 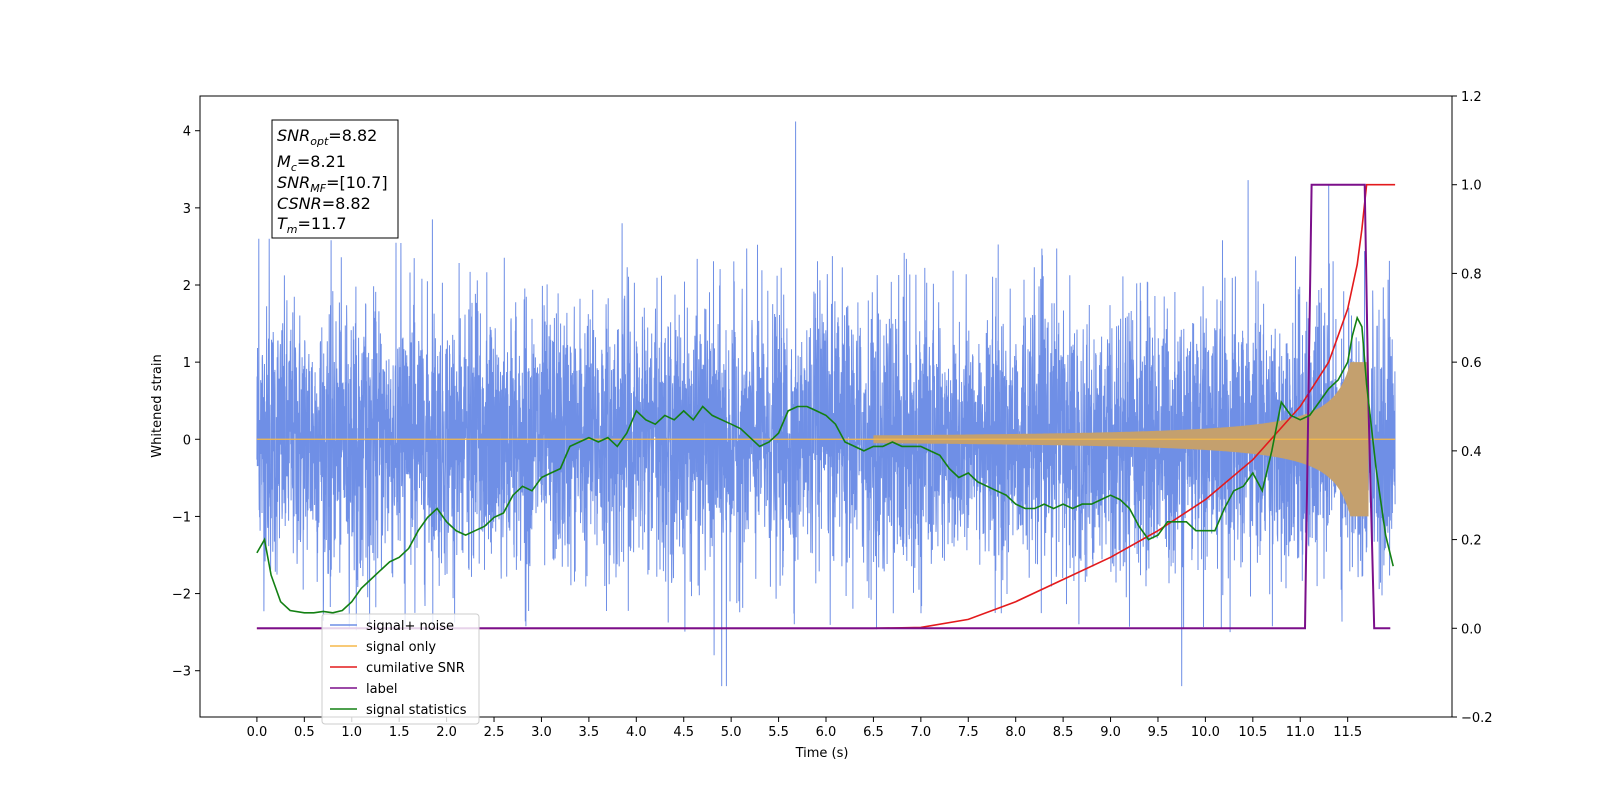 What do you see at coordinates (187, 440) in the screenshot?
I see `y-tick-label: 0` at bounding box center [187, 440].